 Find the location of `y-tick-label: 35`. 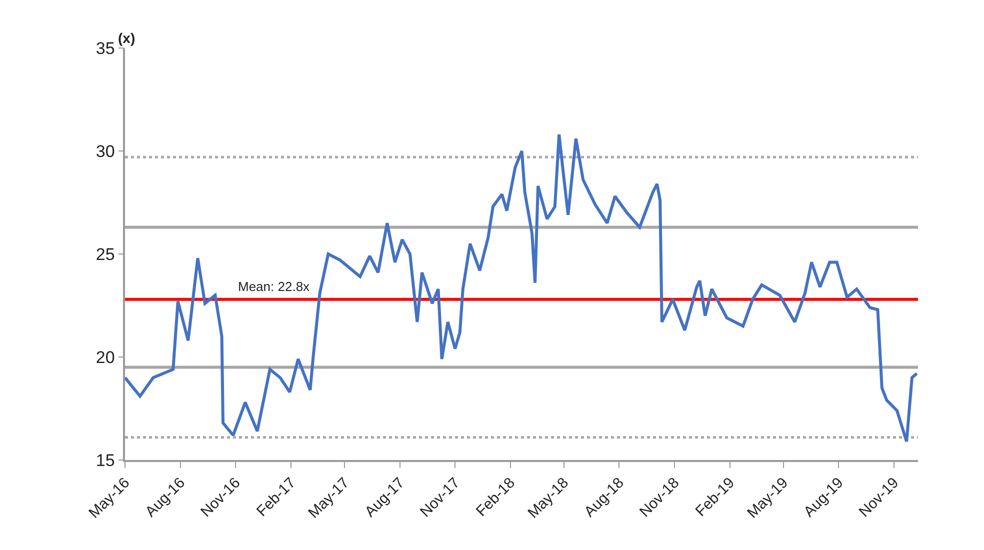

y-tick-label: 35 is located at coordinates (105, 48).